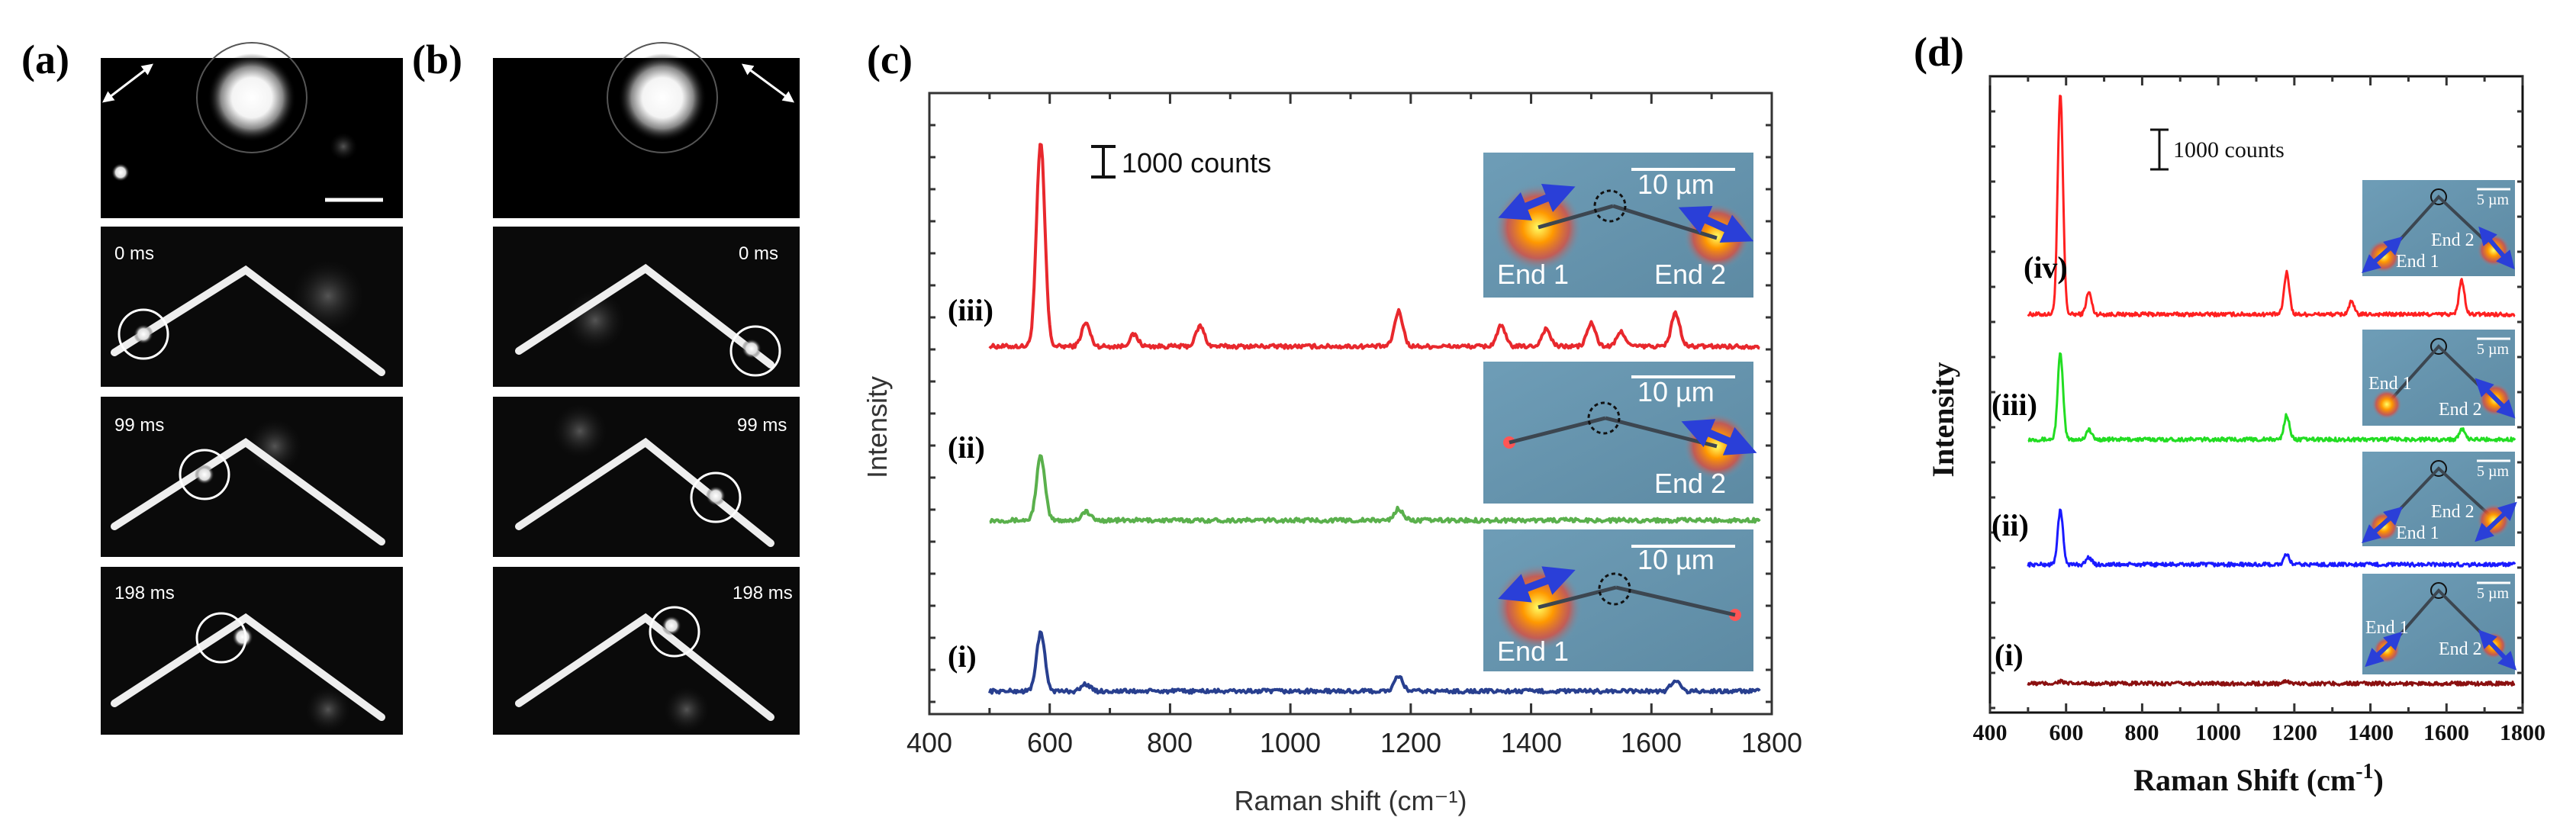  Describe the element at coordinates (1939, 52) in the screenshot. I see `panel-label-d: (d)` at that location.